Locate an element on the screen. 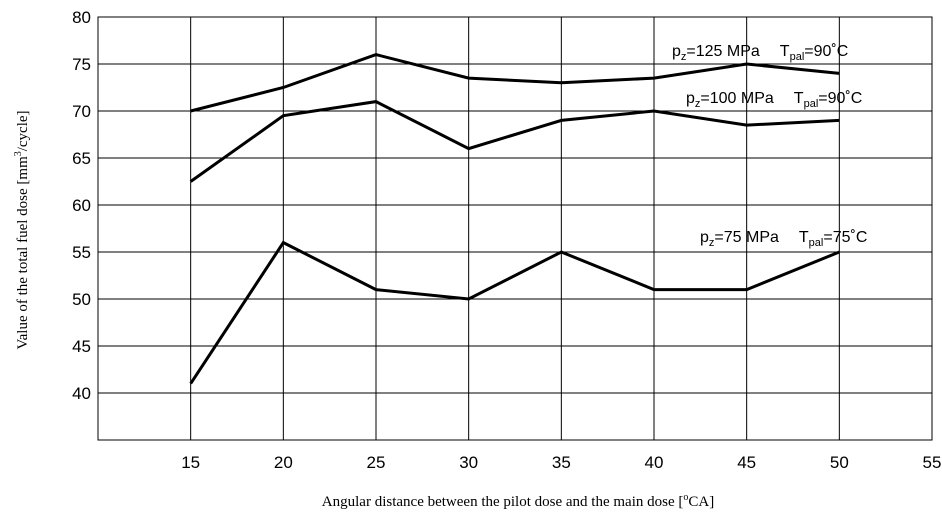 The height and width of the screenshot is (513, 942). series-label: pz=125 MPa Tpal=90˚C is located at coordinates (760, 53).